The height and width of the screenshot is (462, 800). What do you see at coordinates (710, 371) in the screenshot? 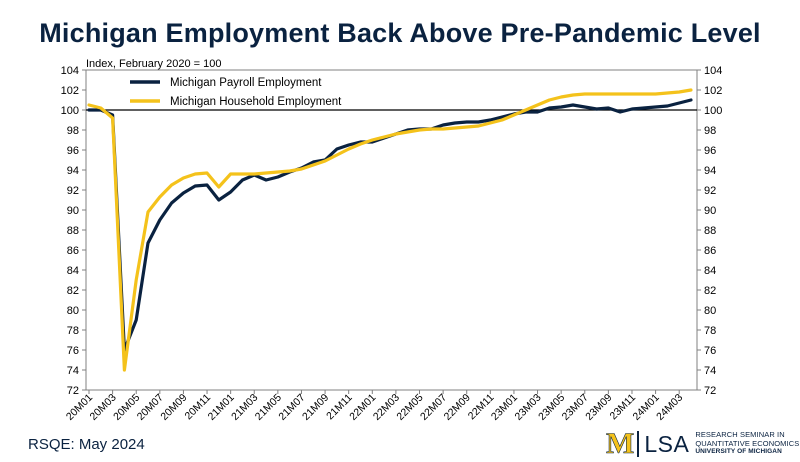
I see `y-tick-label-right: 74` at bounding box center [710, 371].